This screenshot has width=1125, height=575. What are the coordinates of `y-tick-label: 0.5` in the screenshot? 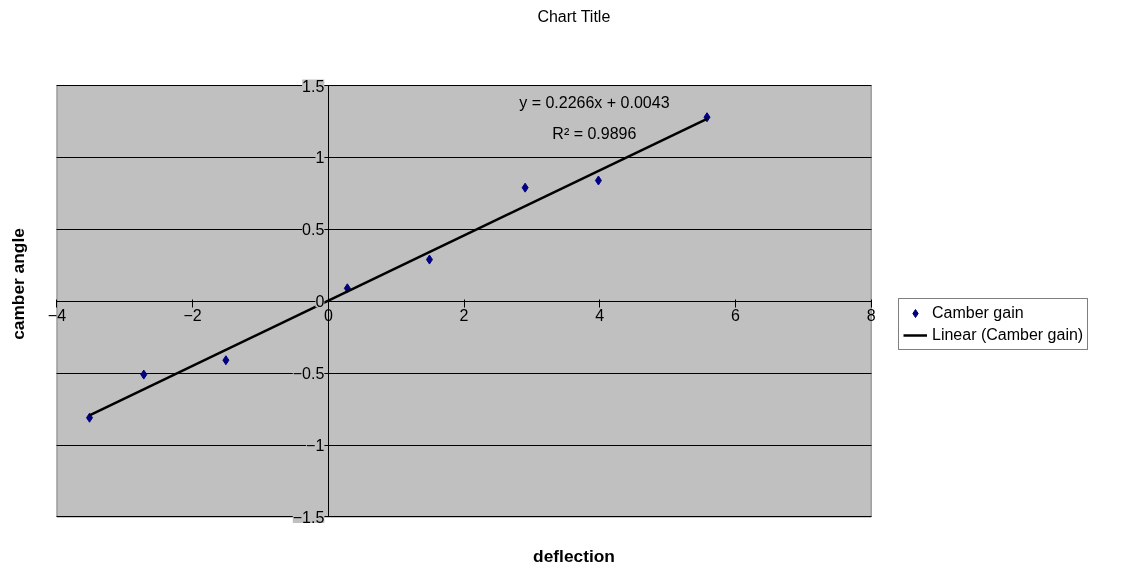 It's located at (313, 230).